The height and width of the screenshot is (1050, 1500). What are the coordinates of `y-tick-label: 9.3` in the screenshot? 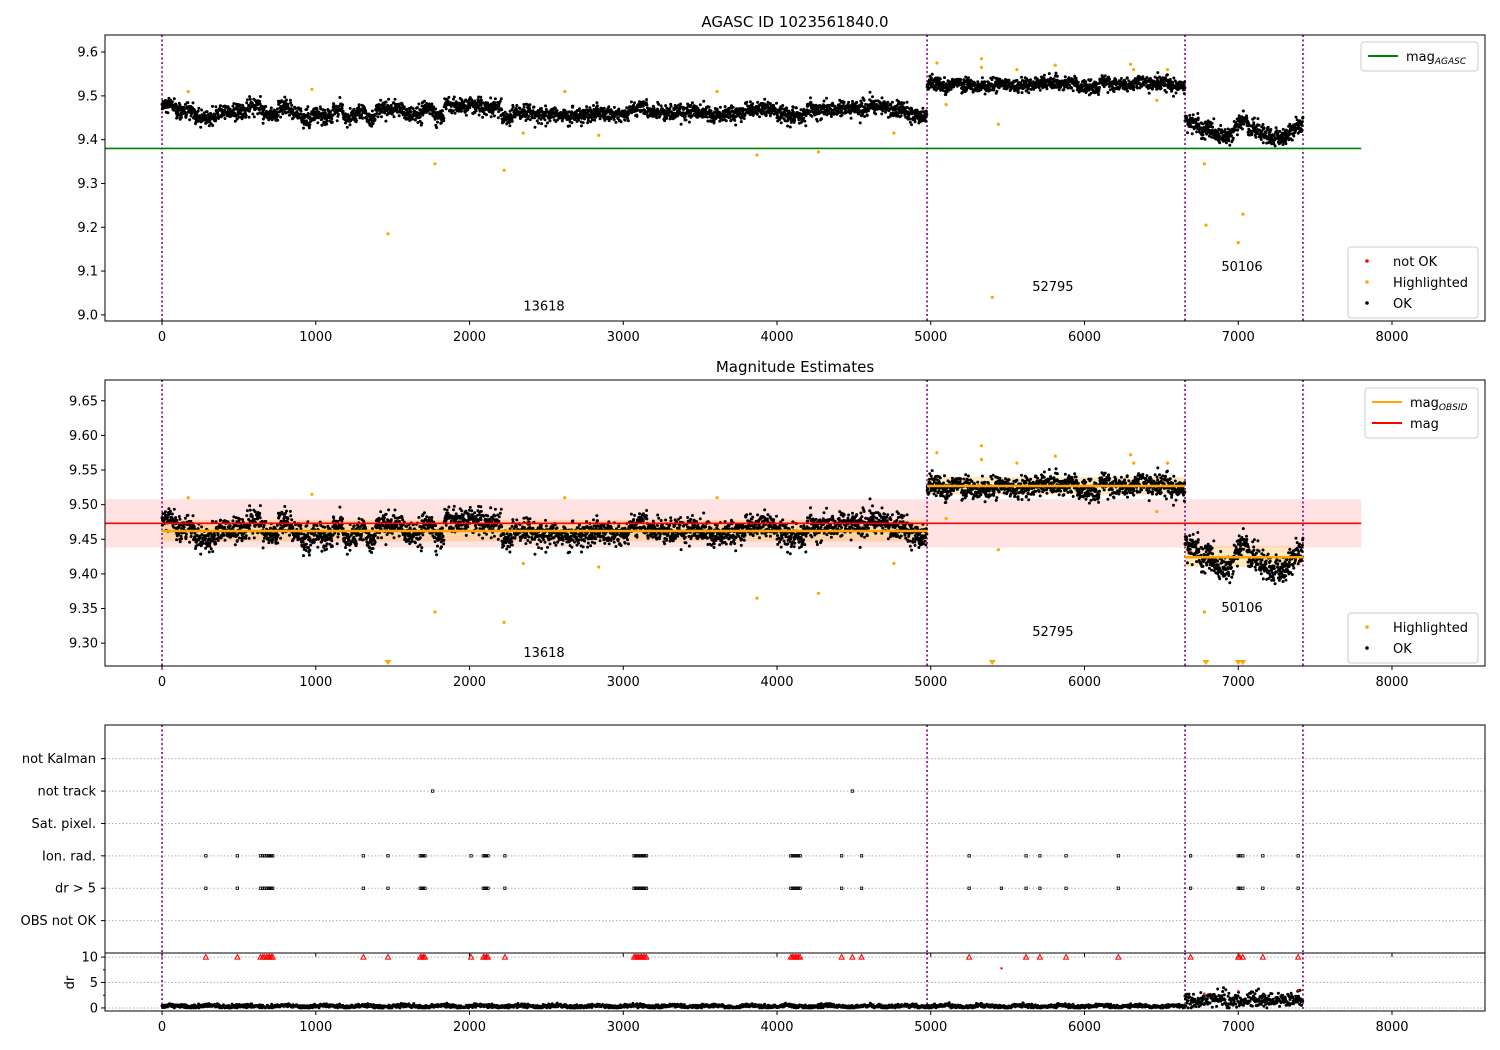 It's located at (87, 184).